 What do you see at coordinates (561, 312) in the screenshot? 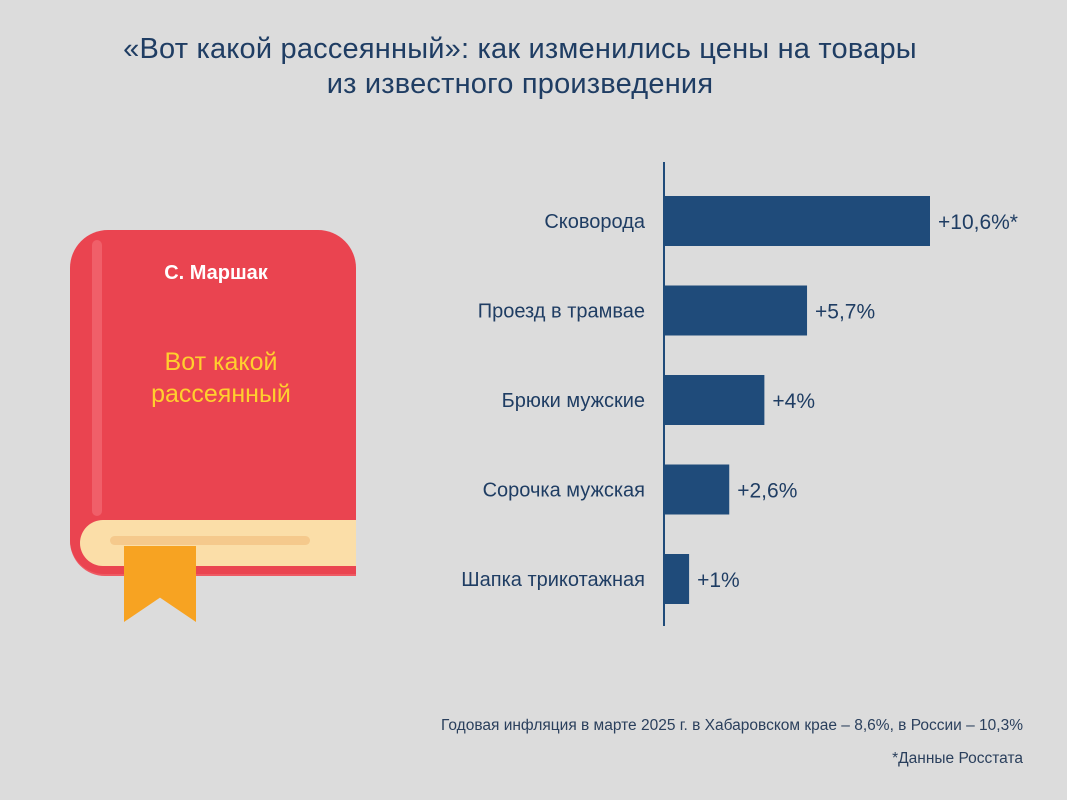
I see `category-label: Проезд в трамвае` at bounding box center [561, 312].